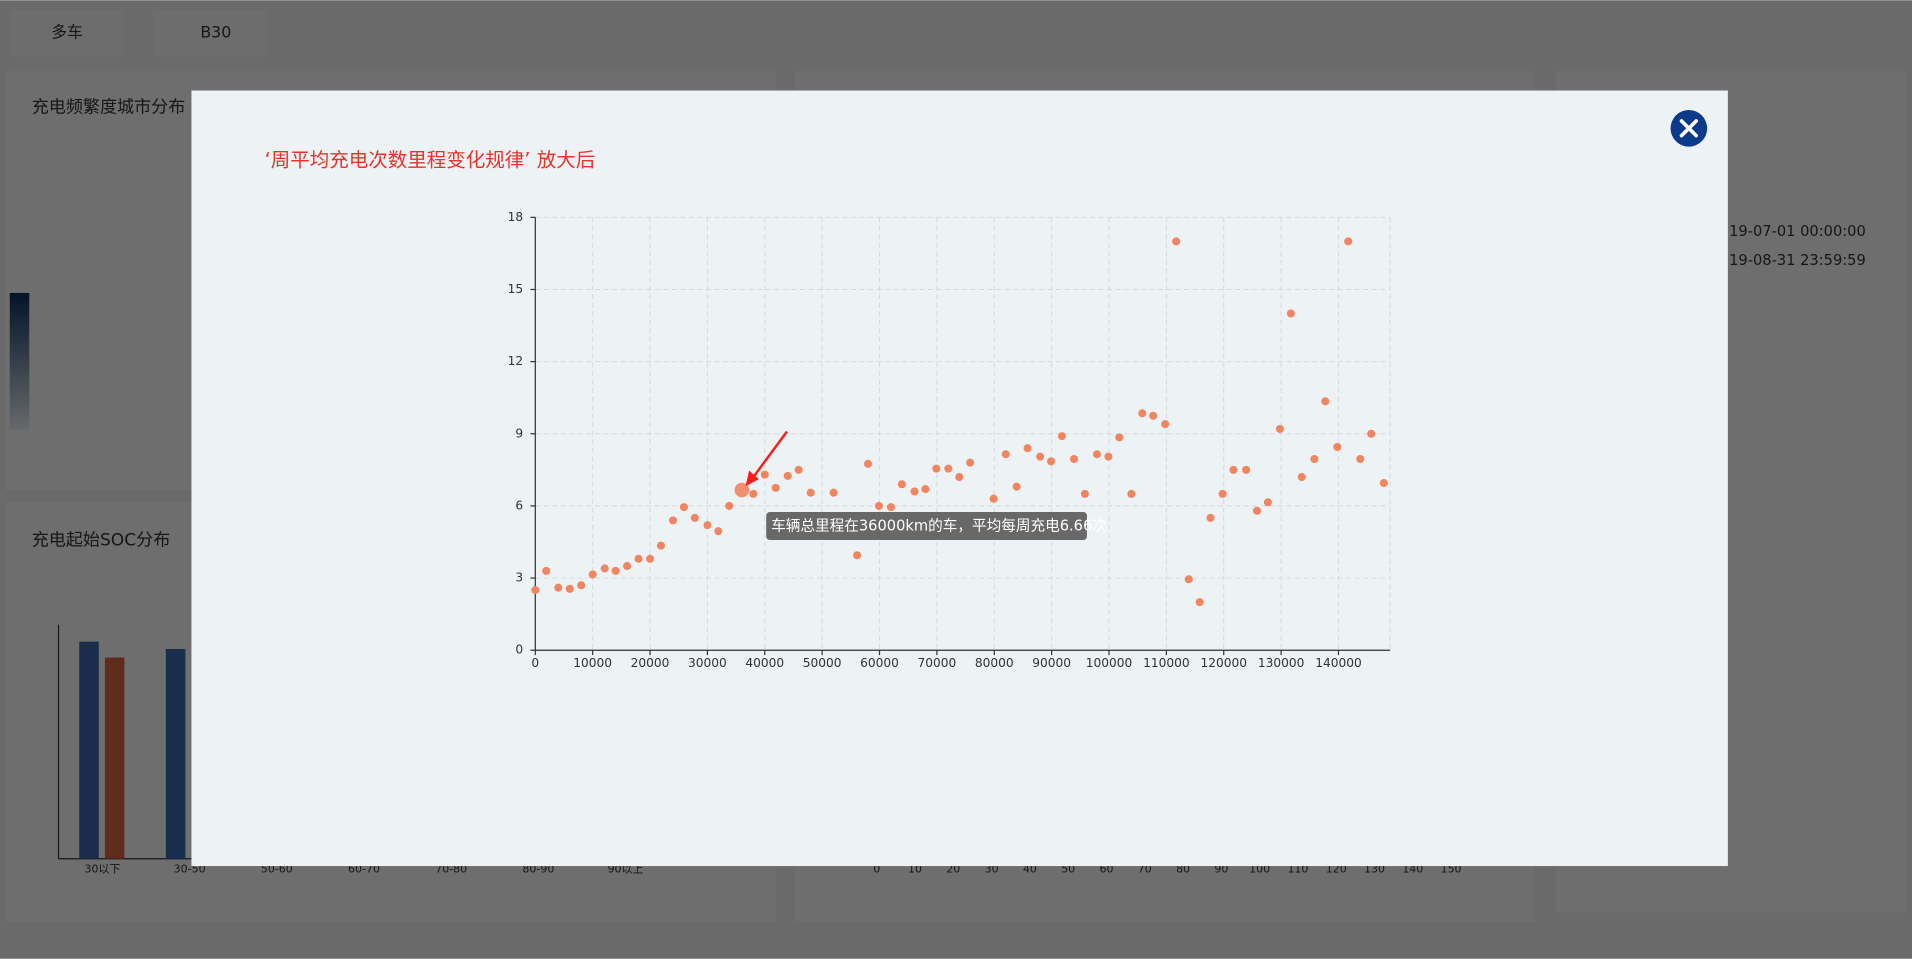 This screenshot has height=959, width=1912. Describe the element at coordinates (1051, 663) in the screenshot. I see `x-tick-label: 90000` at that location.